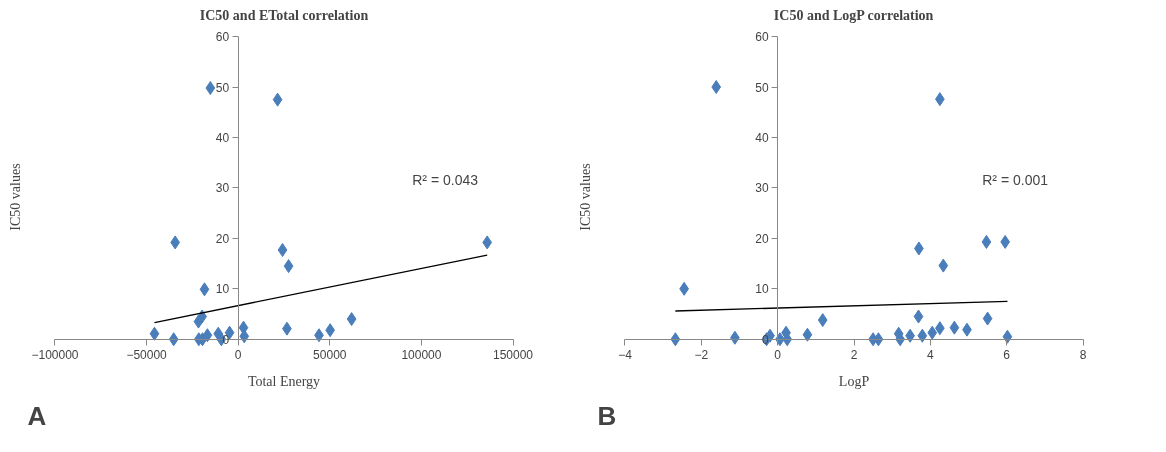 Image resolution: width=1166 pixels, height=452 pixels. What do you see at coordinates (607, 415) in the screenshot?
I see `text: B` at bounding box center [607, 415].